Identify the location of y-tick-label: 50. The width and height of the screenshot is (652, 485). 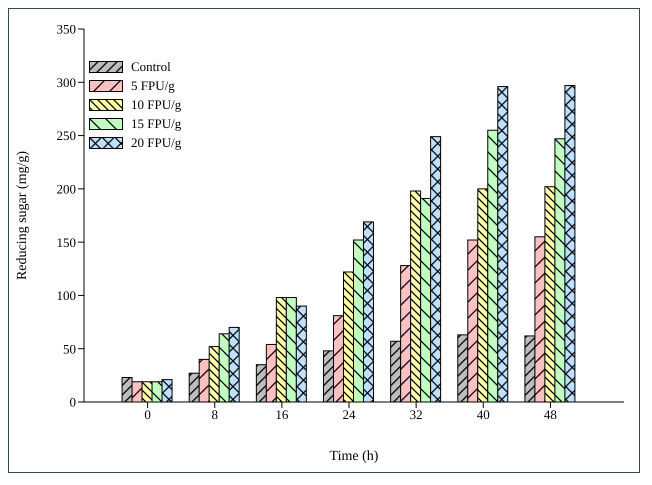
(69, 348).